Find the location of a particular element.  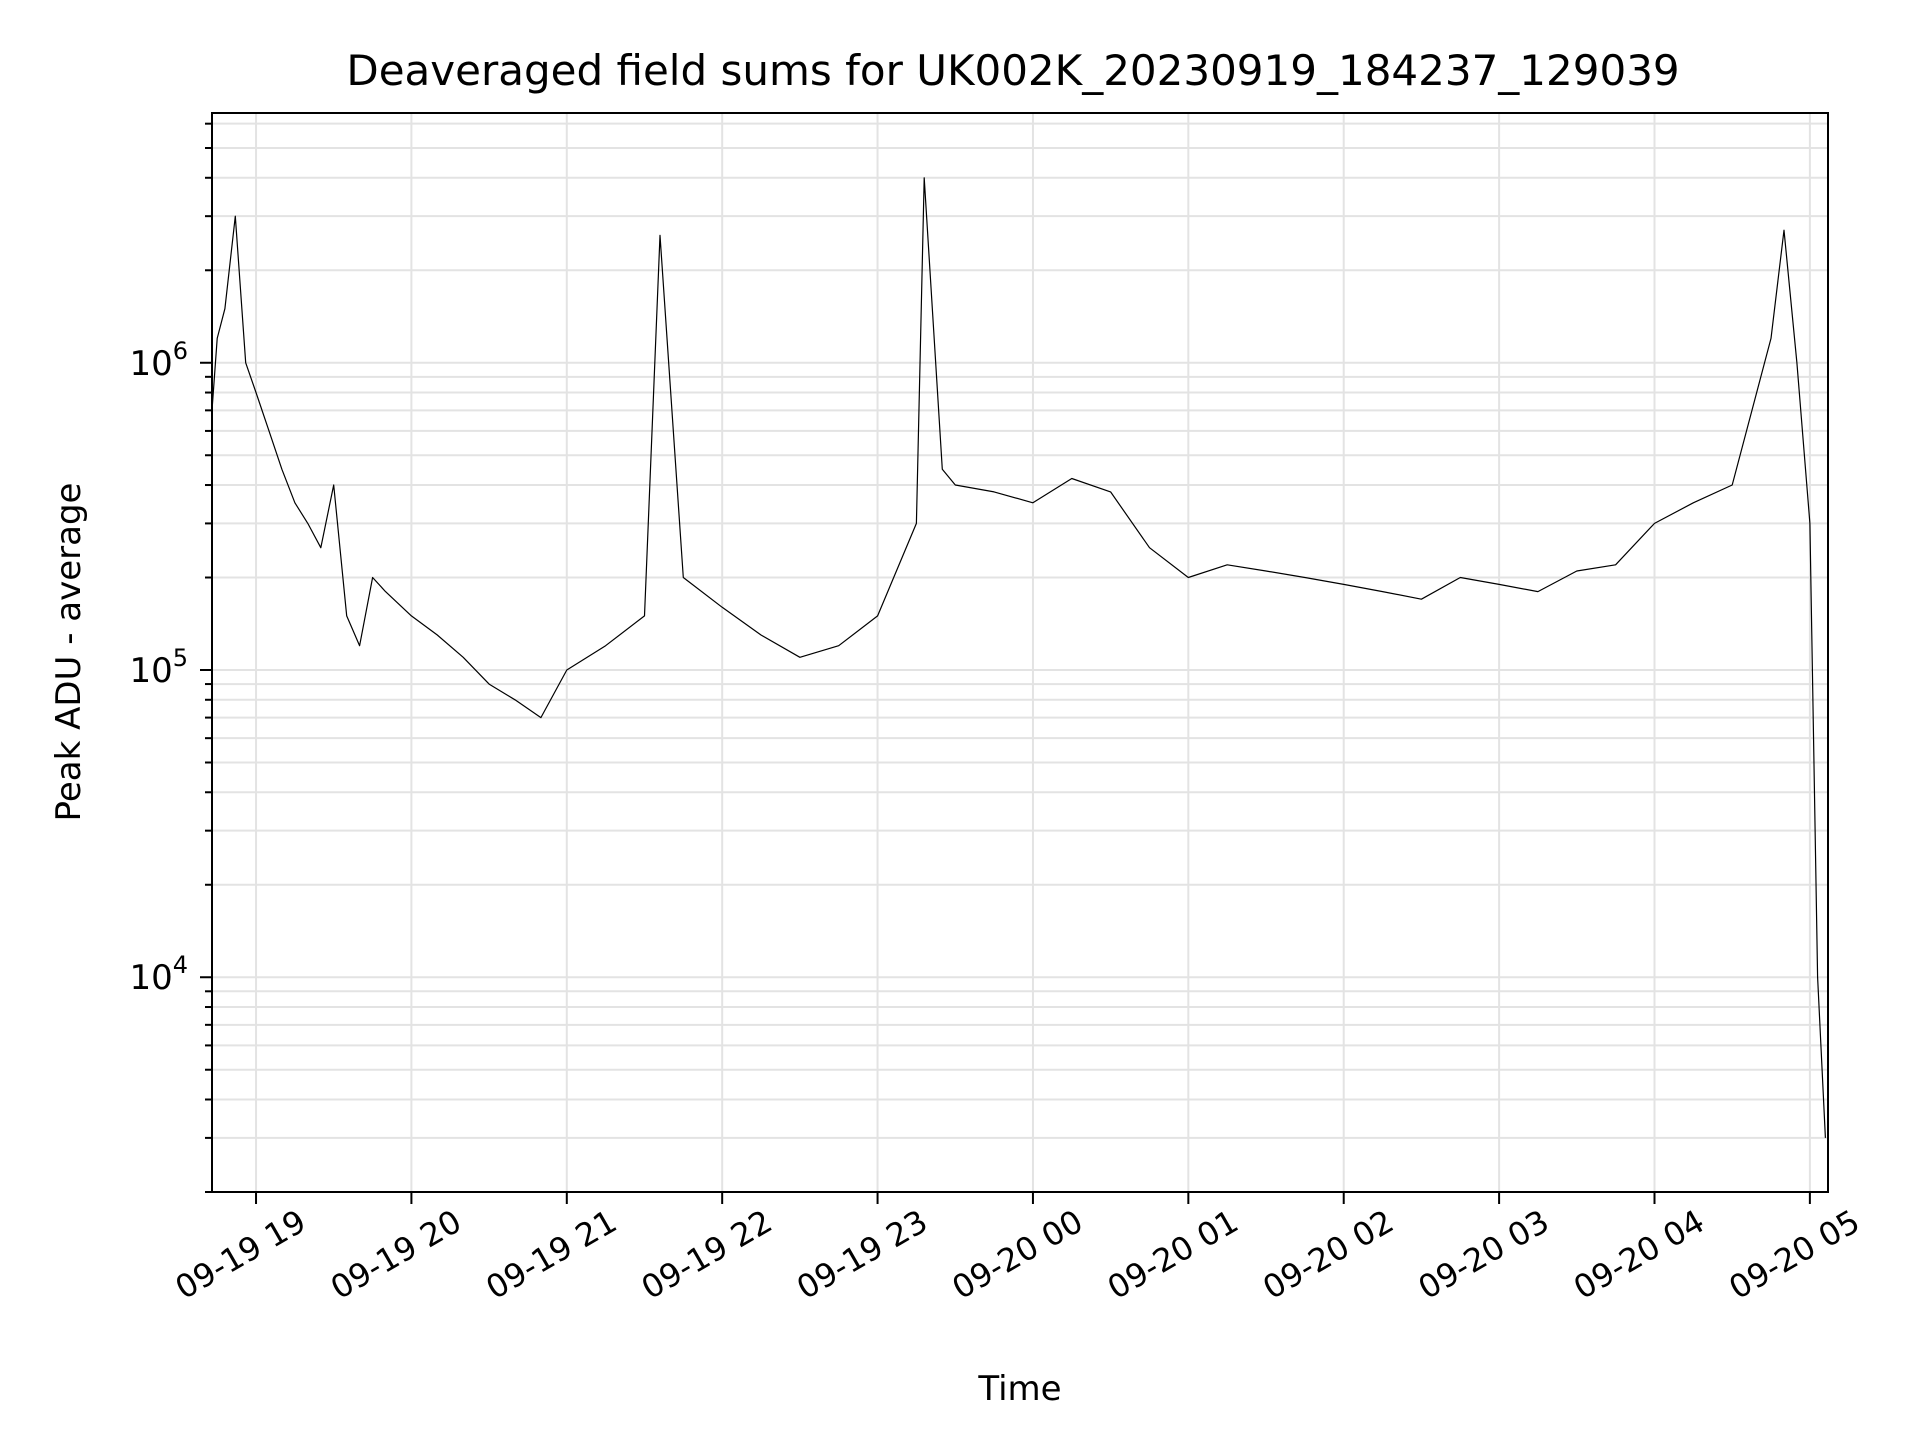

x-tick-label: 09-20 03 is located at coordinates (1484, 1254).